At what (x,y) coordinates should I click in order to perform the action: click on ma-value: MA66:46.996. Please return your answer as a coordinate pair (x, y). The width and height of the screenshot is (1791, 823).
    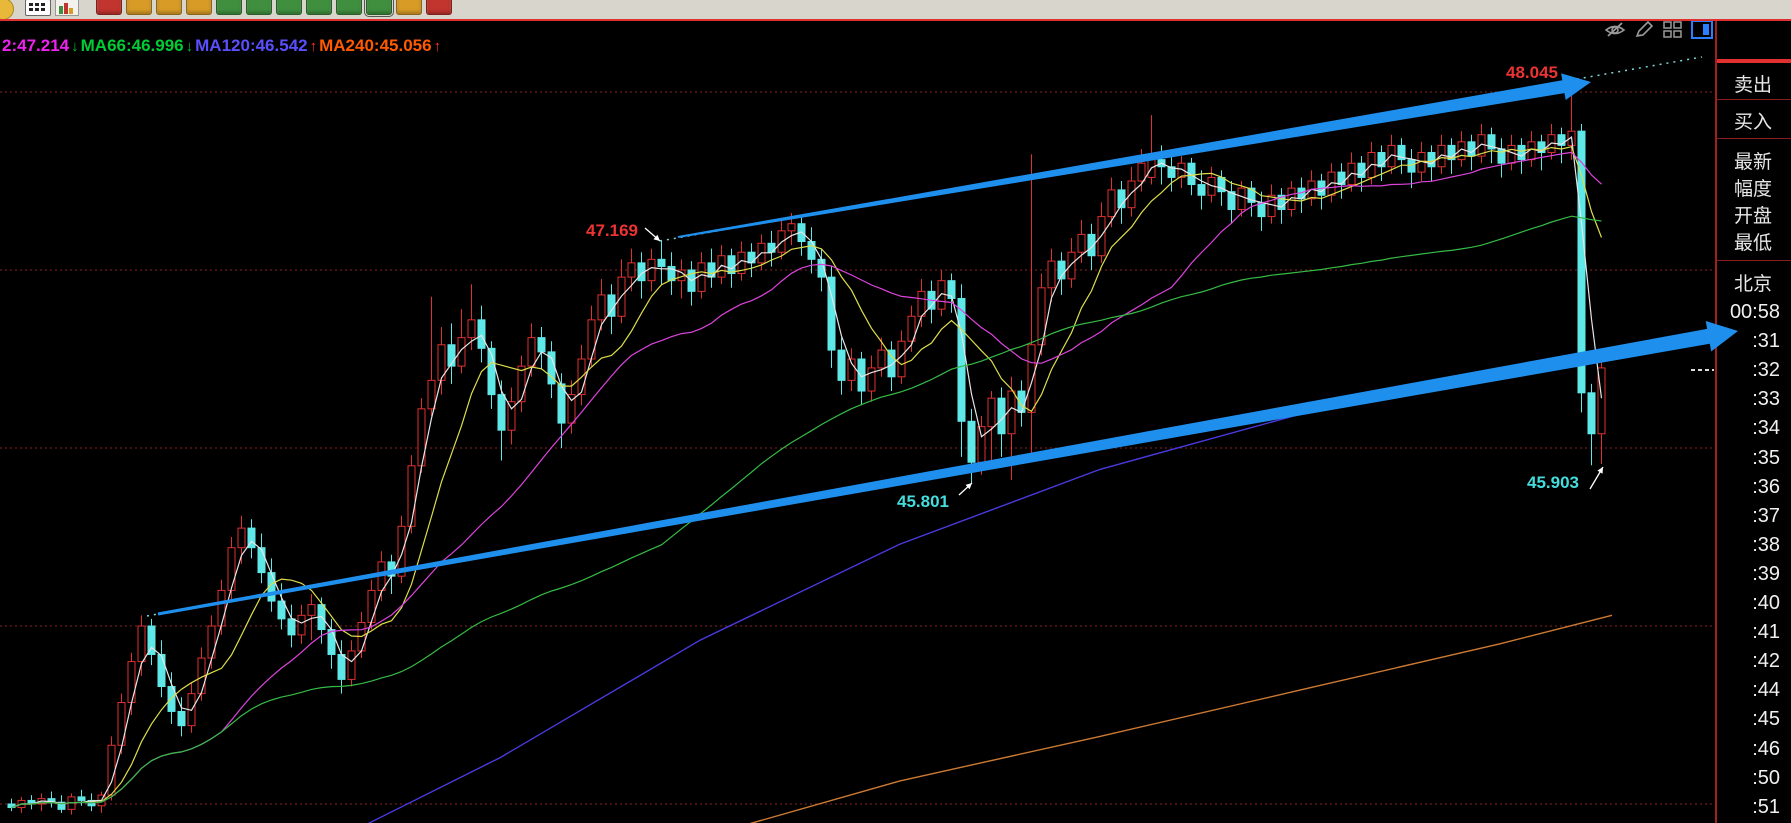
    Looking at the image, I should click on (132, 45).